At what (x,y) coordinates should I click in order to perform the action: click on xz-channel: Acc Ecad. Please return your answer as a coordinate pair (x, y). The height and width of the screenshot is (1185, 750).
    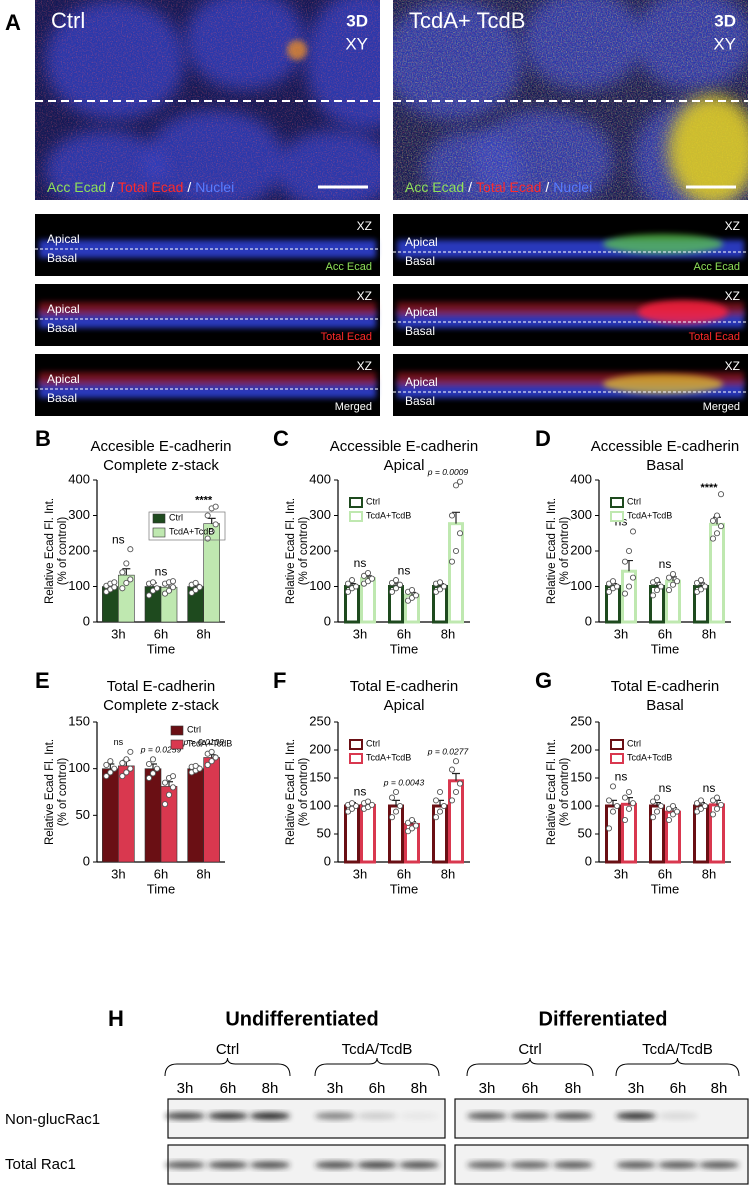
    Looking at the image, I should click on (717, 267).